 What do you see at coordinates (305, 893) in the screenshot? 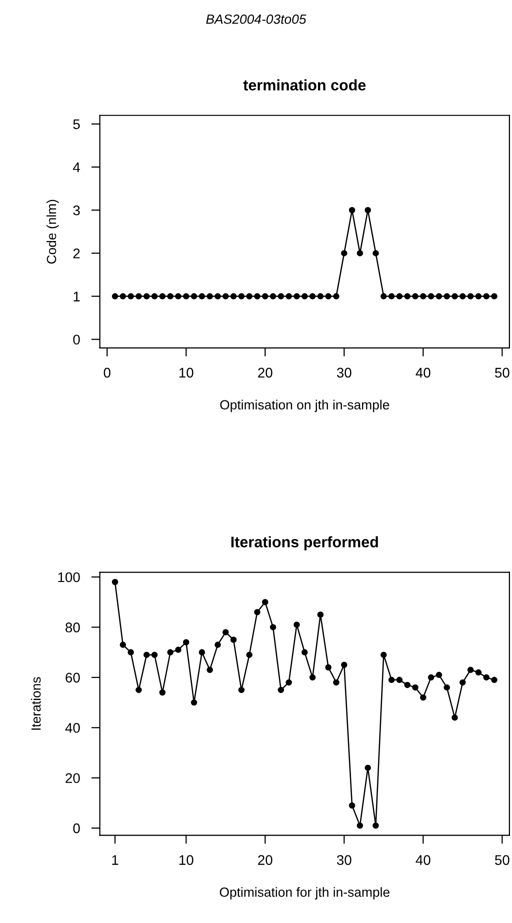
I see `x-axis-title: Optimisation for jth in-sample` at bounding box center [305, 893].